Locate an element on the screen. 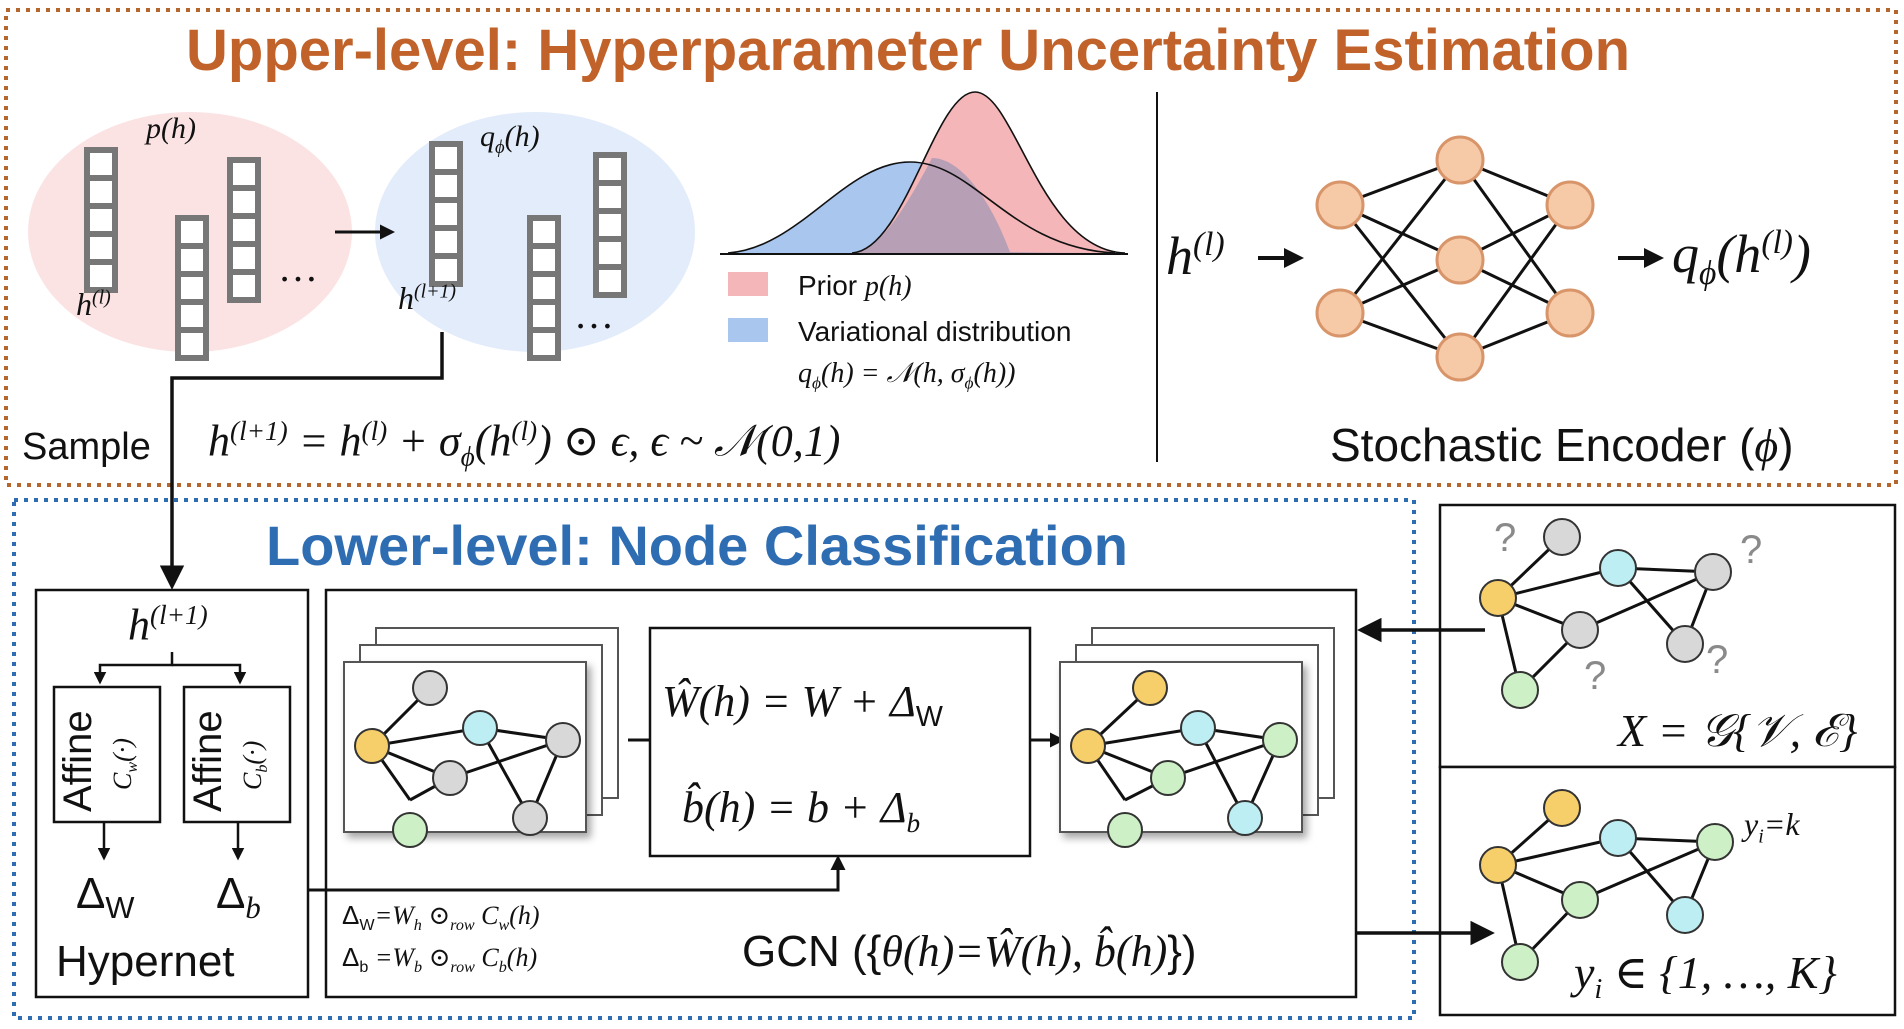 The width and height of the screenshot is (1904, 1029). delta-w-label: ΔW is located at coordinates (105, 897).